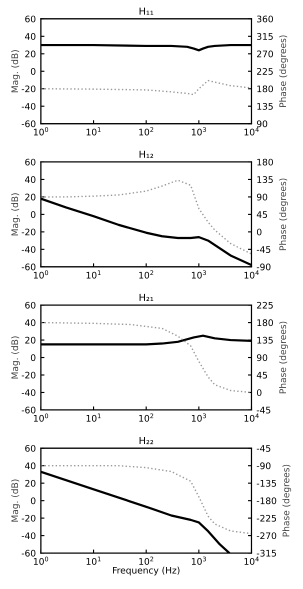 The width and height of the screenshot is (303, 589). Describe the element at coordinates (266, 536) in the screenshot. I see `y2-tick-label: -270` at that location.